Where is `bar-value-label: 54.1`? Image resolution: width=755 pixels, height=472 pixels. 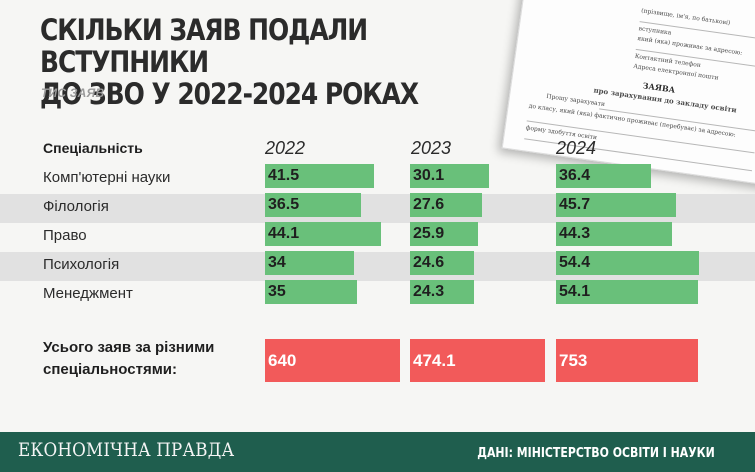 bar-value-label: 54.1 is located at coordinates (575, 291).